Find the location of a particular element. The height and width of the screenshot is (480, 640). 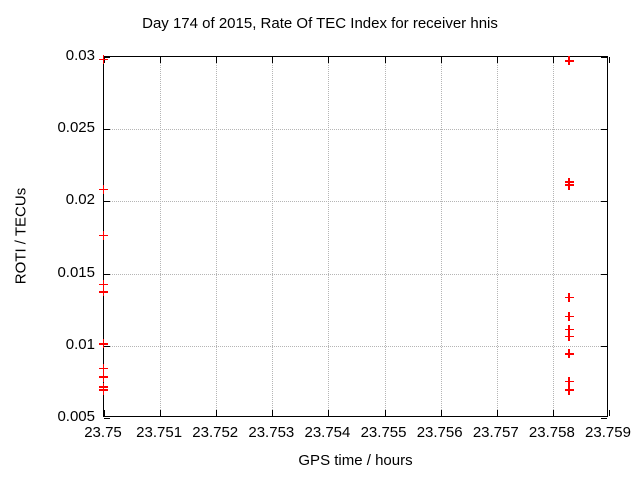

y-tick-label: 0.02 is located at coordinates (80, 200).